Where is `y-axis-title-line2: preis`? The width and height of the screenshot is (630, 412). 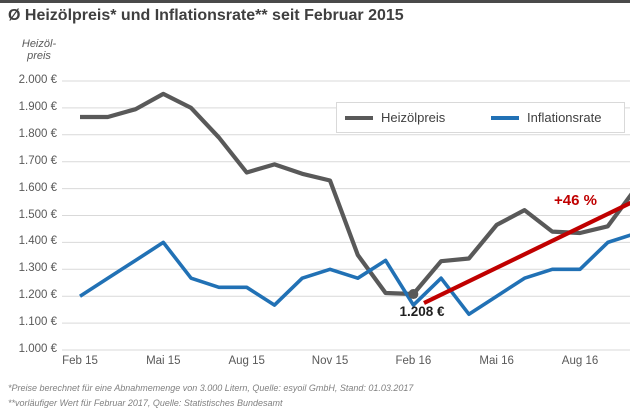
y-axis-title-line2: preis is located at coordinates (39, 56).